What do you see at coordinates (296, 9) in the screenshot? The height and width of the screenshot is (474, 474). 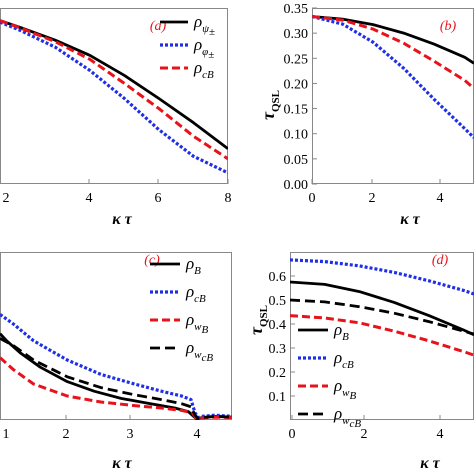 I see `y-tick-label: 0.35` at bounding box center [296, 9].